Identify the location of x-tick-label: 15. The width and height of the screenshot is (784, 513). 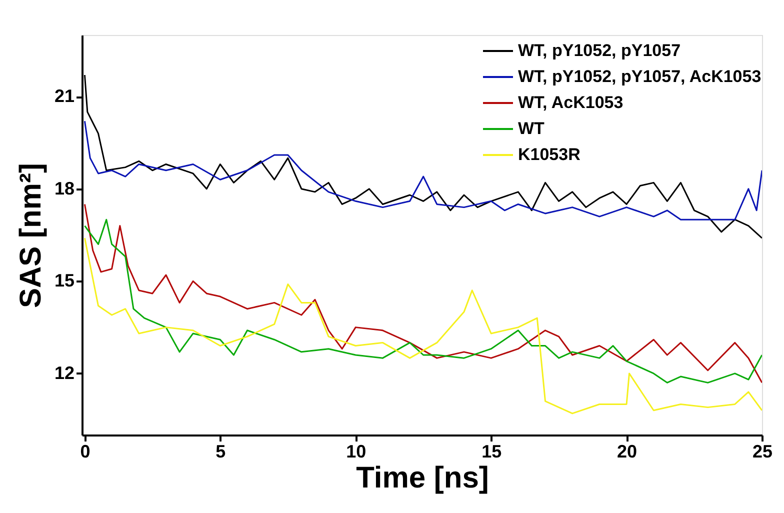
(492, 452).